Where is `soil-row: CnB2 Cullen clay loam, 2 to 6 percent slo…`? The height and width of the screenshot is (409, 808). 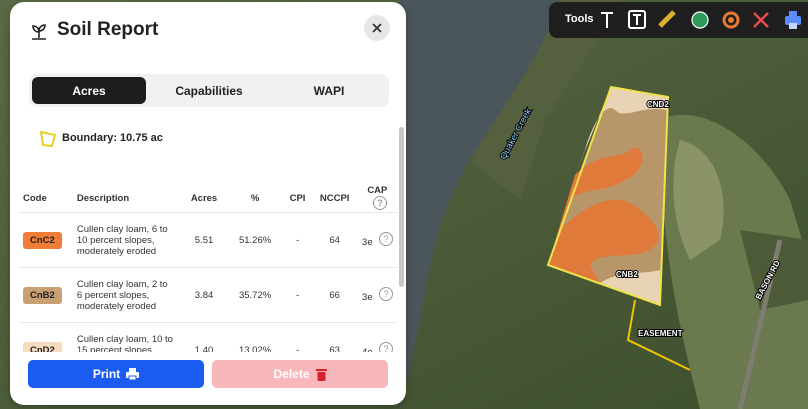
soil-row: CnB2 Cullen clay loam, 2 to 6 percent slo… is located at coordinates (208, 295).